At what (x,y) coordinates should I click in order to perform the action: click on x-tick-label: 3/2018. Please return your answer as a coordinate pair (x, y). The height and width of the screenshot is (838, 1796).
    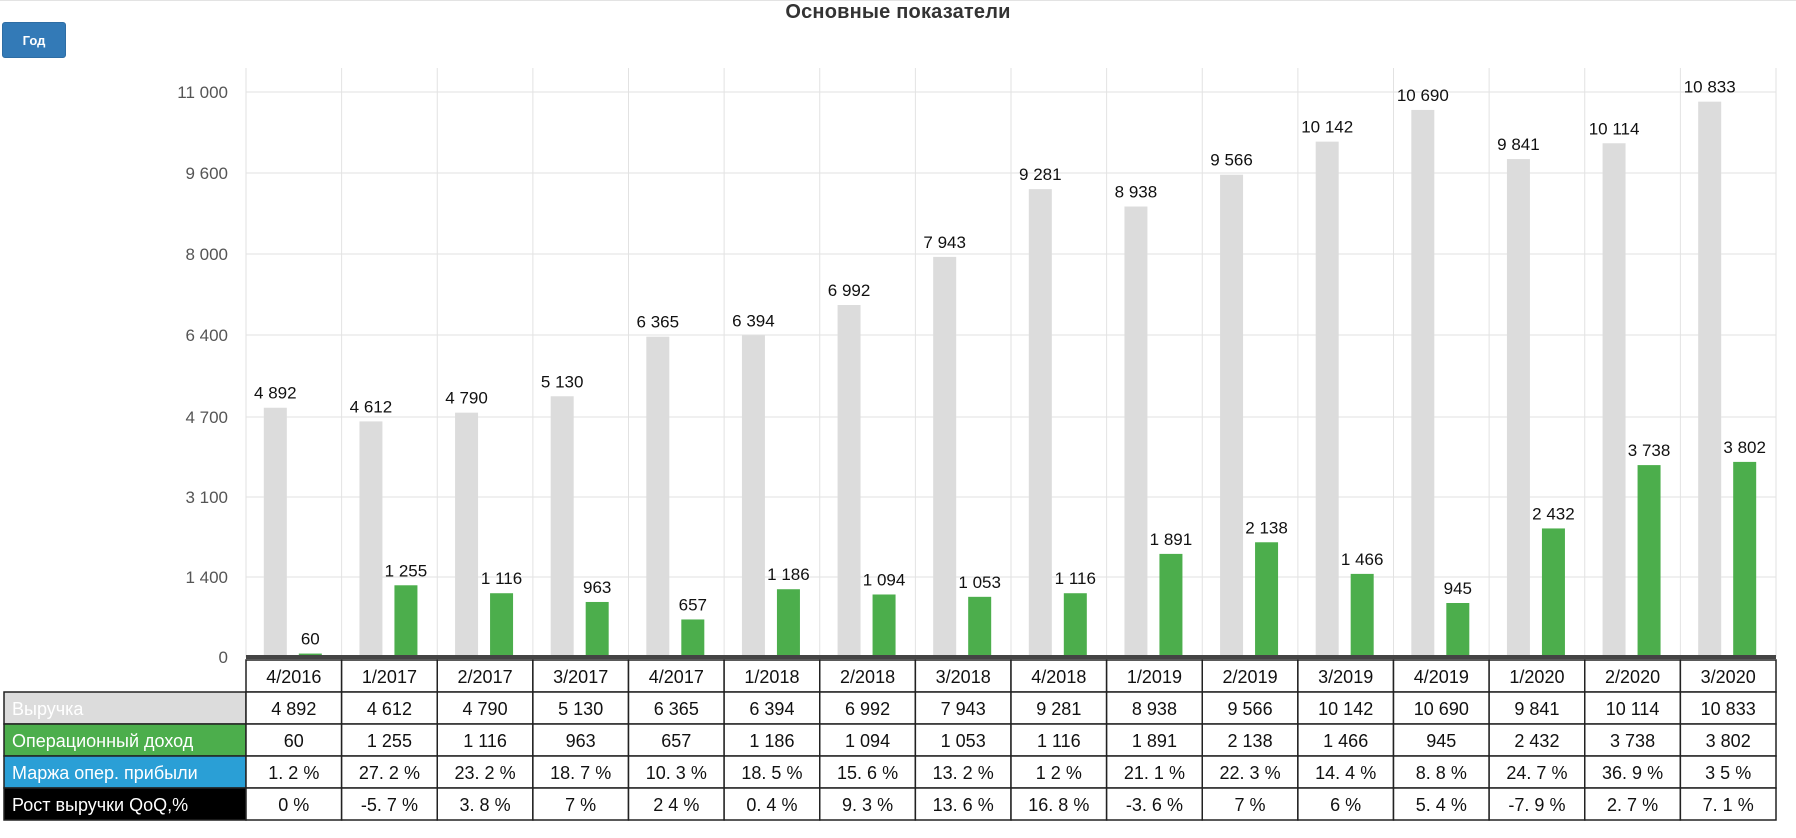
    Looking at the image, I should click on (963, 677).